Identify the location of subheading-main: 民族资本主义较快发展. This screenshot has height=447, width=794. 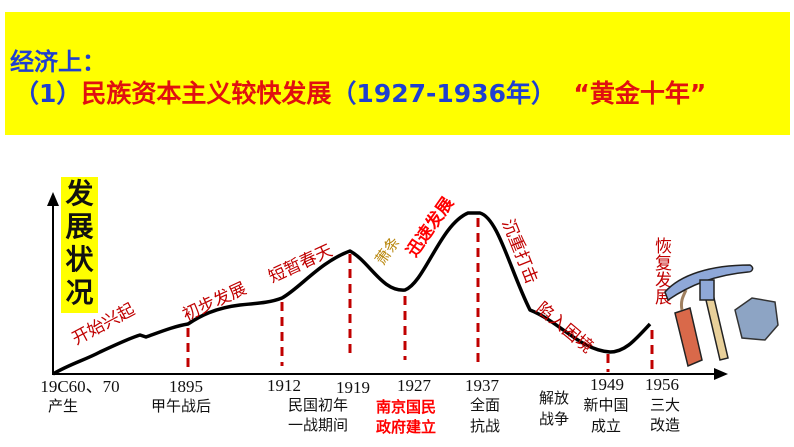
(206, 93).